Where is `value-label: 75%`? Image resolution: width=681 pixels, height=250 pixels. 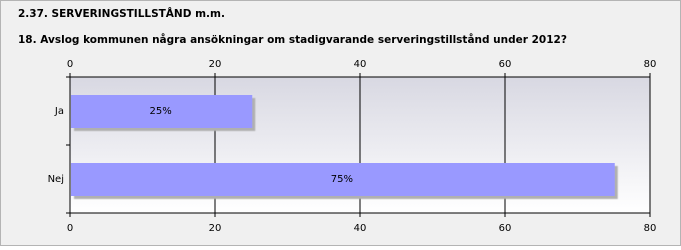 value-label: 75% is located at coordinates (342, 179).